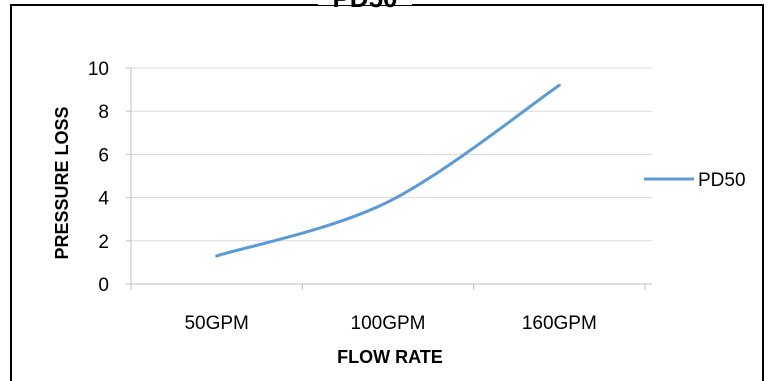 This screenshot has width=775, height=381. Describe the element at coordinates (103, 285) in the screenshot. I see `y-tick-label-0: 0` at that location.